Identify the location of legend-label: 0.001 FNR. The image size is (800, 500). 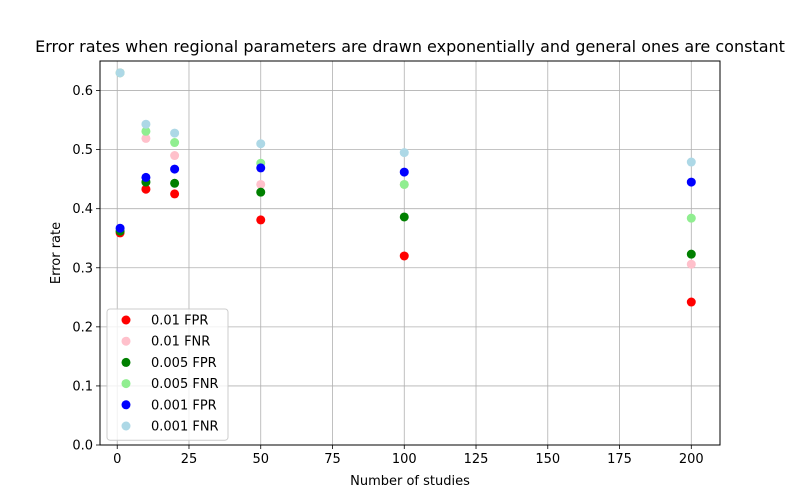
(185, 427).